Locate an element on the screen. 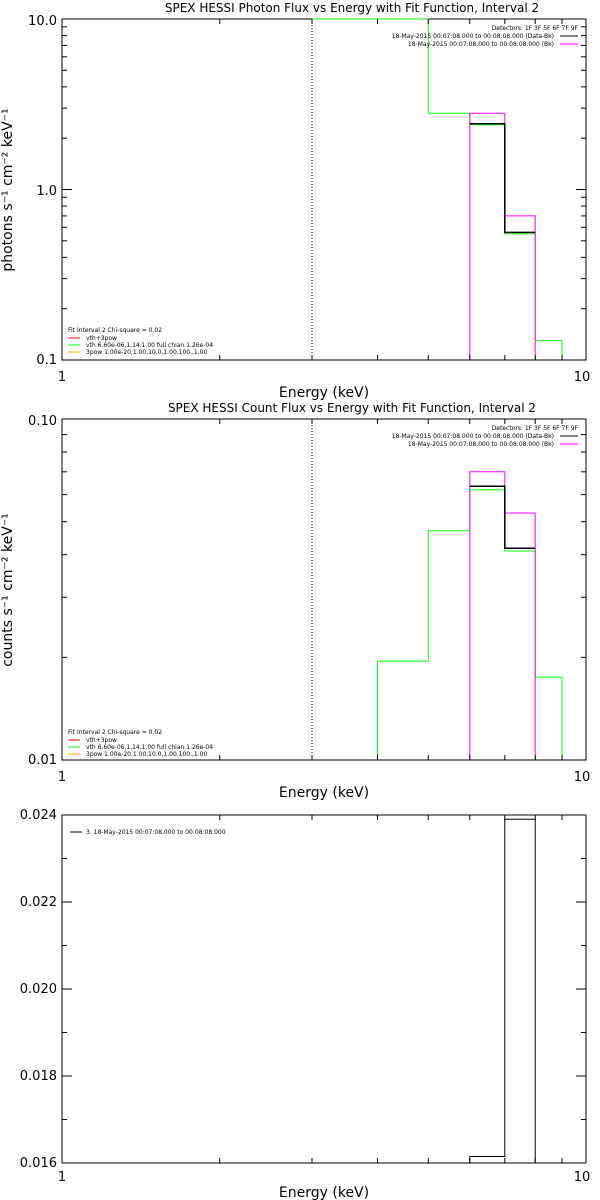  y-tick-label: 0.01 is located at coordinates (42, 760).